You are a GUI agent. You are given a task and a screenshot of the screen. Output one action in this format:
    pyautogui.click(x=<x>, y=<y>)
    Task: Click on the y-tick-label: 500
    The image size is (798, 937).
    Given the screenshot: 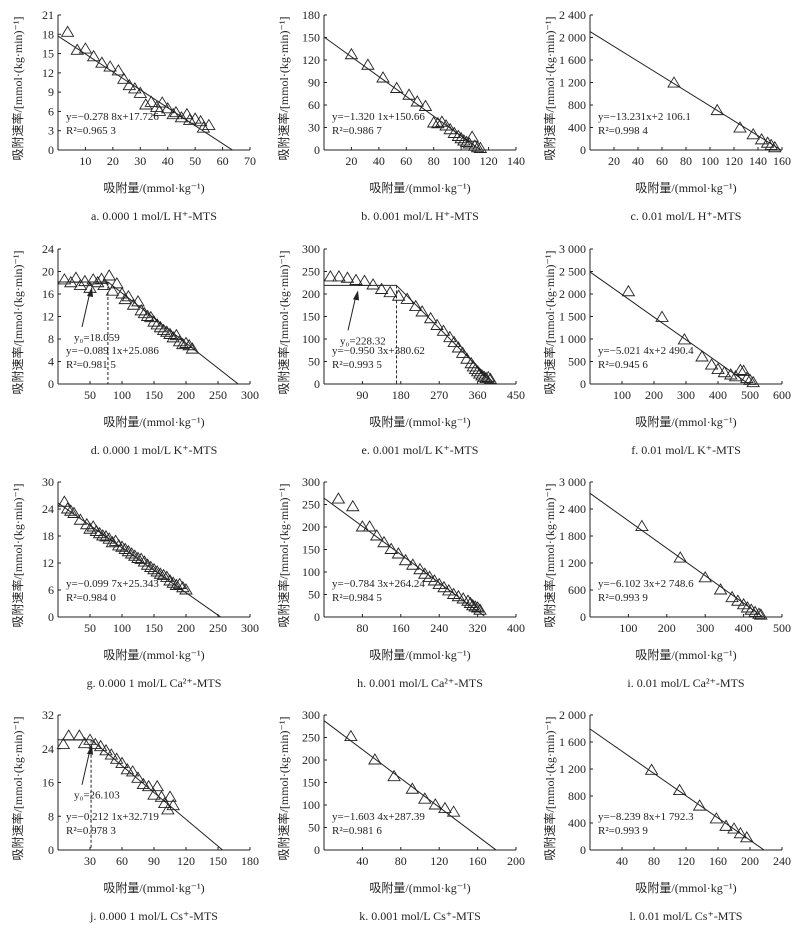 What is the action you would take?
    pyautogui.click(x=577, y=362)
    